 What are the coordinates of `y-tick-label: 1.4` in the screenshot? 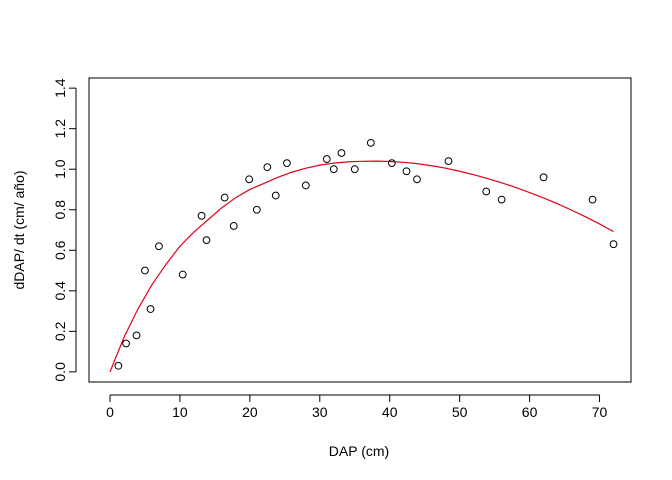 It's located at (60, 88).